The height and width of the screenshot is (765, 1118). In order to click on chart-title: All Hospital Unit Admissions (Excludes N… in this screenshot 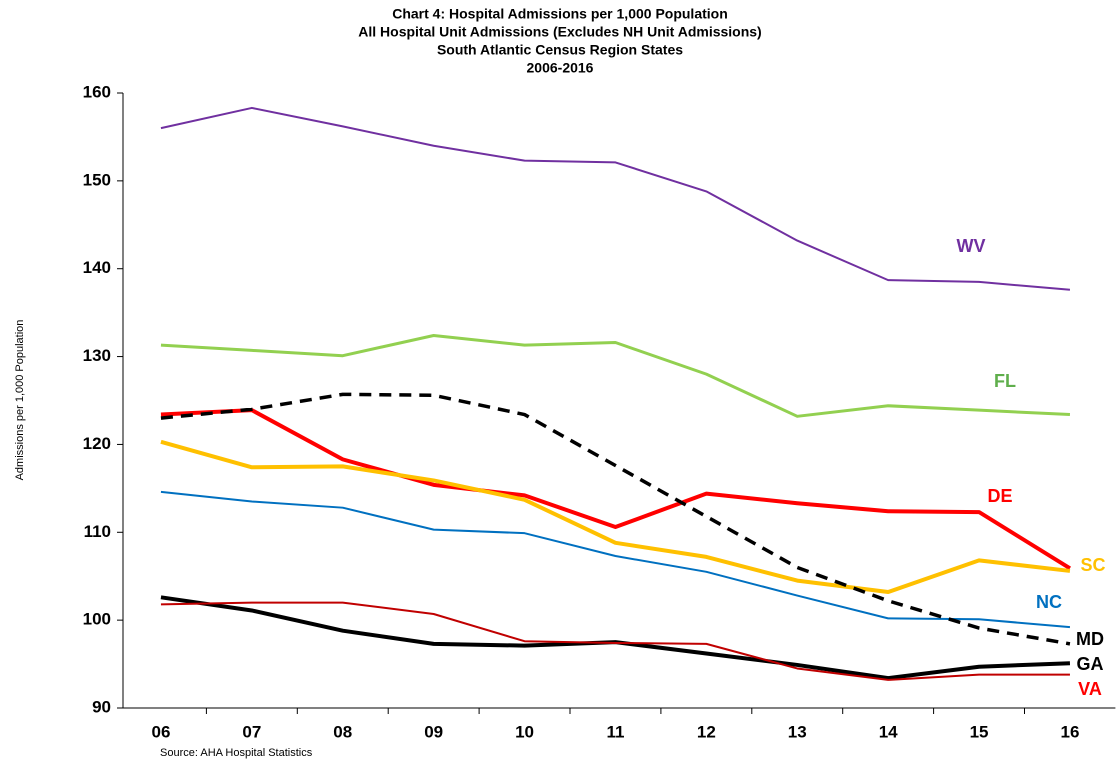, I will do `click(559, 32)`.